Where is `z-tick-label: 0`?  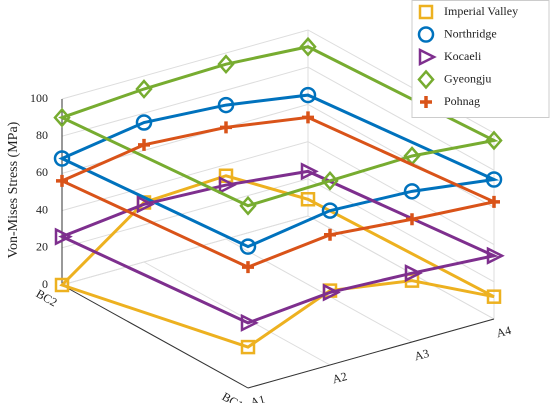 z-tick-label: 0 is located at coordinates (45, 284).